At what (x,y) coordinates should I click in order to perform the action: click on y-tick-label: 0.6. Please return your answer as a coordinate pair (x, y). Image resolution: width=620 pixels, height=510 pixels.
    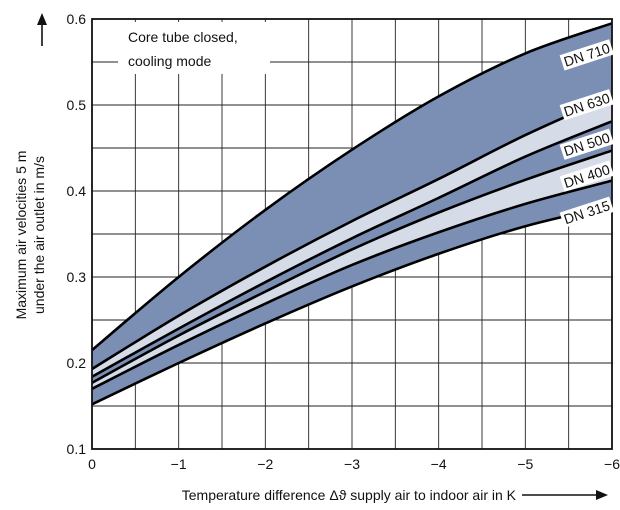
    Looking at the image, I should click on (77, 19).